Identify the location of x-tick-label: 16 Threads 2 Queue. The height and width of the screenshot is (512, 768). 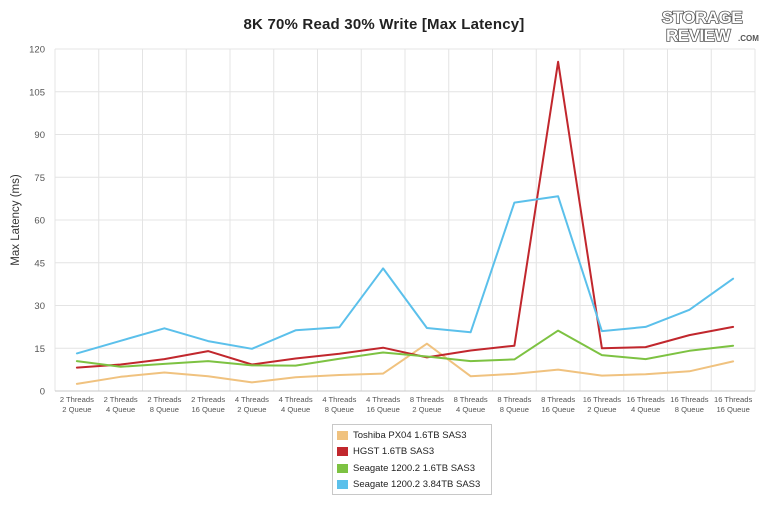
(602, 404).